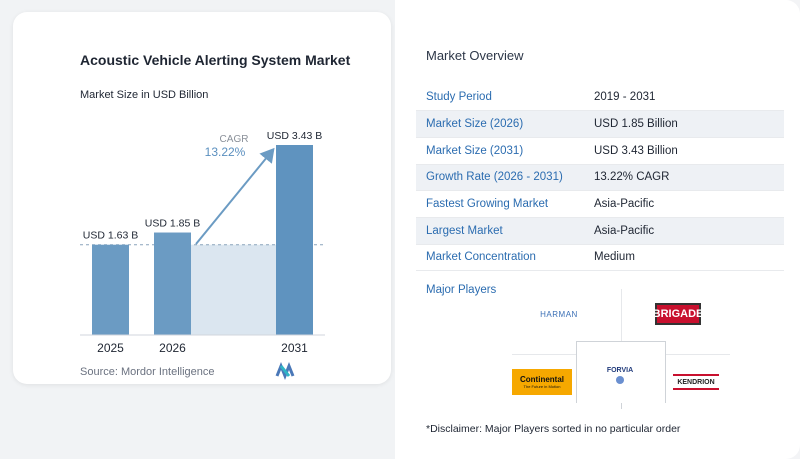  What do you see at coordinates (215, 60) in the screenshot?
I see `chart-title: Acoustic Vehicle Alerting System Market` at bounding box center [215, 60].